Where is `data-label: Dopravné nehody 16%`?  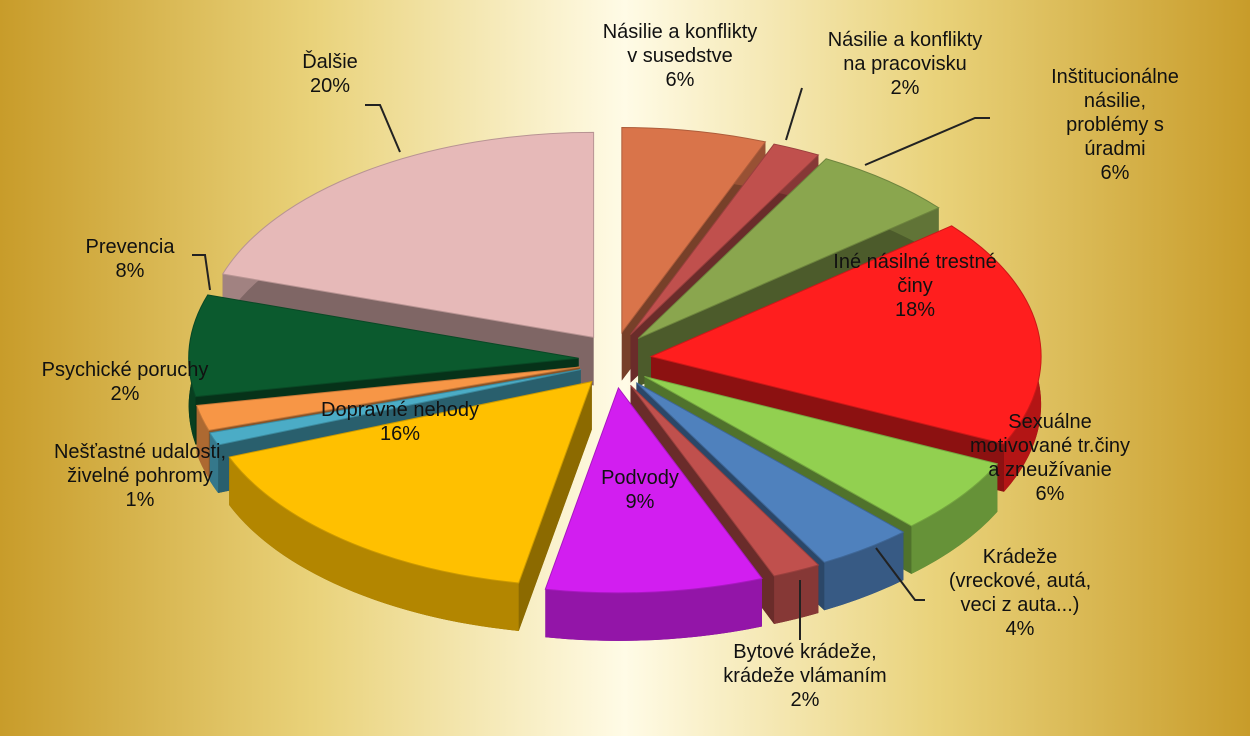 data-label: Dopravné nehody 16% is located at coordinates (400, 422).